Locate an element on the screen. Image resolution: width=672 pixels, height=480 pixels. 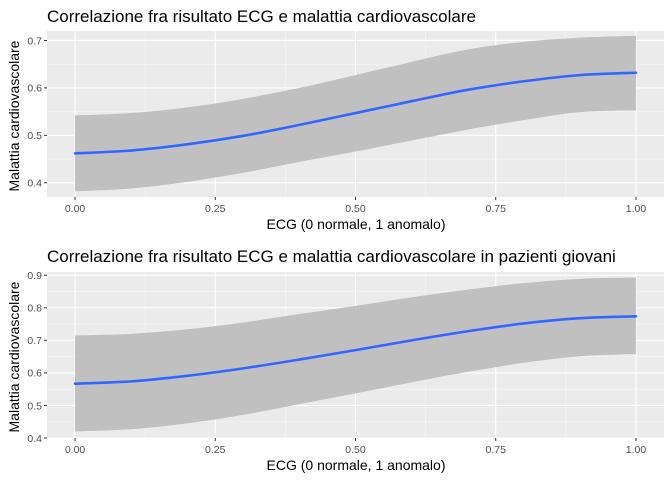
chart-2-y-tick-label: 0.9 is located at coordinates (34, 276).